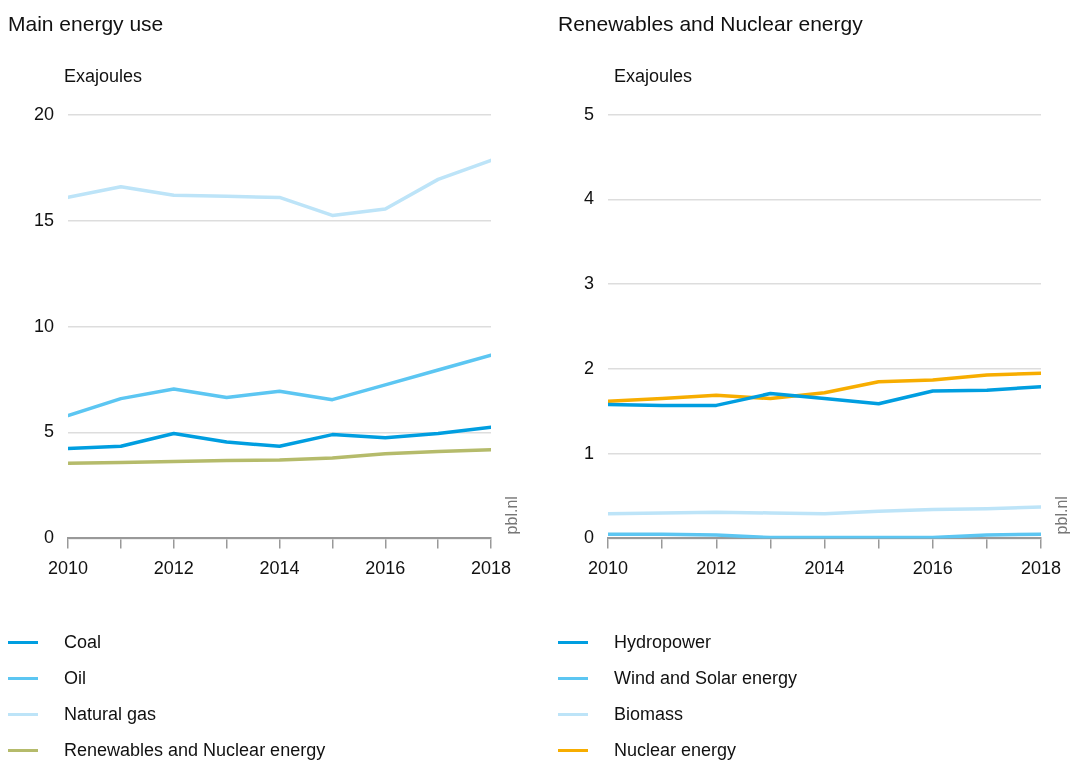  Describe the element at coordinates (86, 24) in the screenshot. I see `chart-title: Main energy use` at that location.